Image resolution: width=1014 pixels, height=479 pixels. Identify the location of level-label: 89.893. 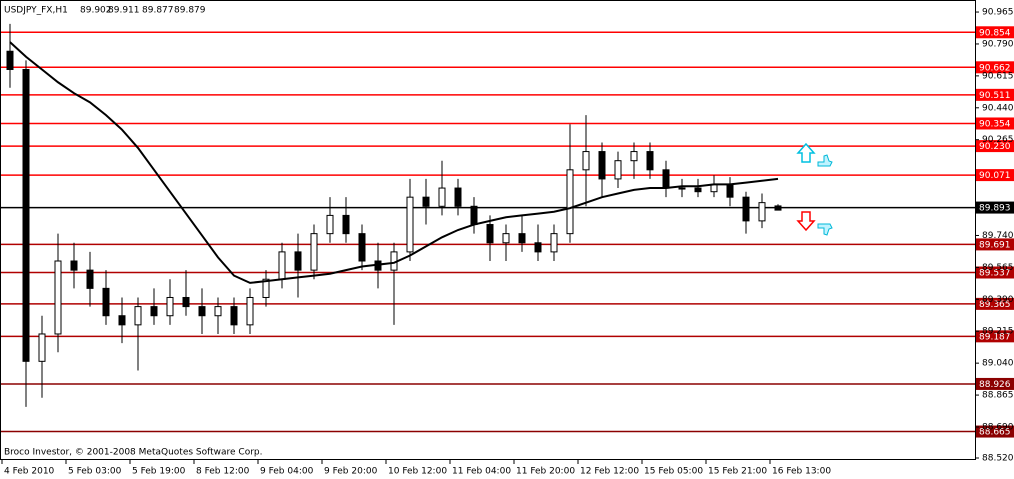
(995, 209).